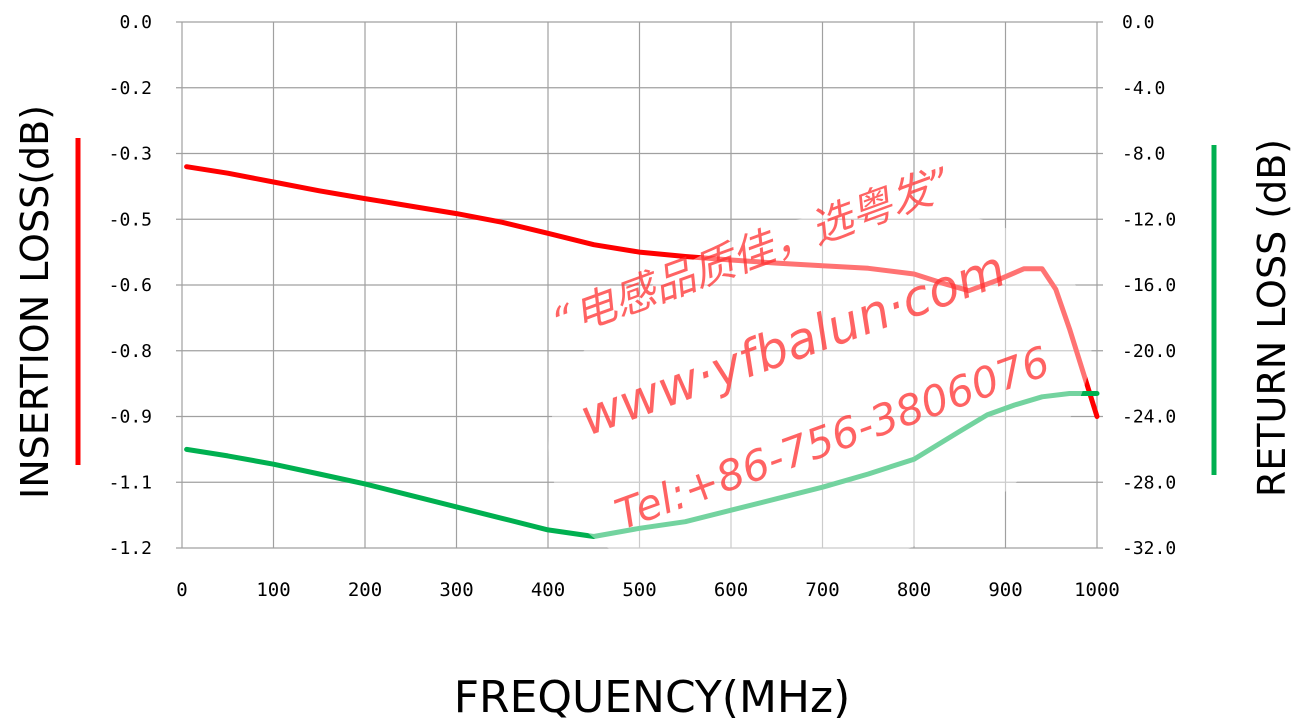 Image resolution: width=1305 pixels, height=727 pixels. Describe the element at coordinates (1143, 154) in the screenshot. I see `y-right-tick-label: -8.0` at that location.